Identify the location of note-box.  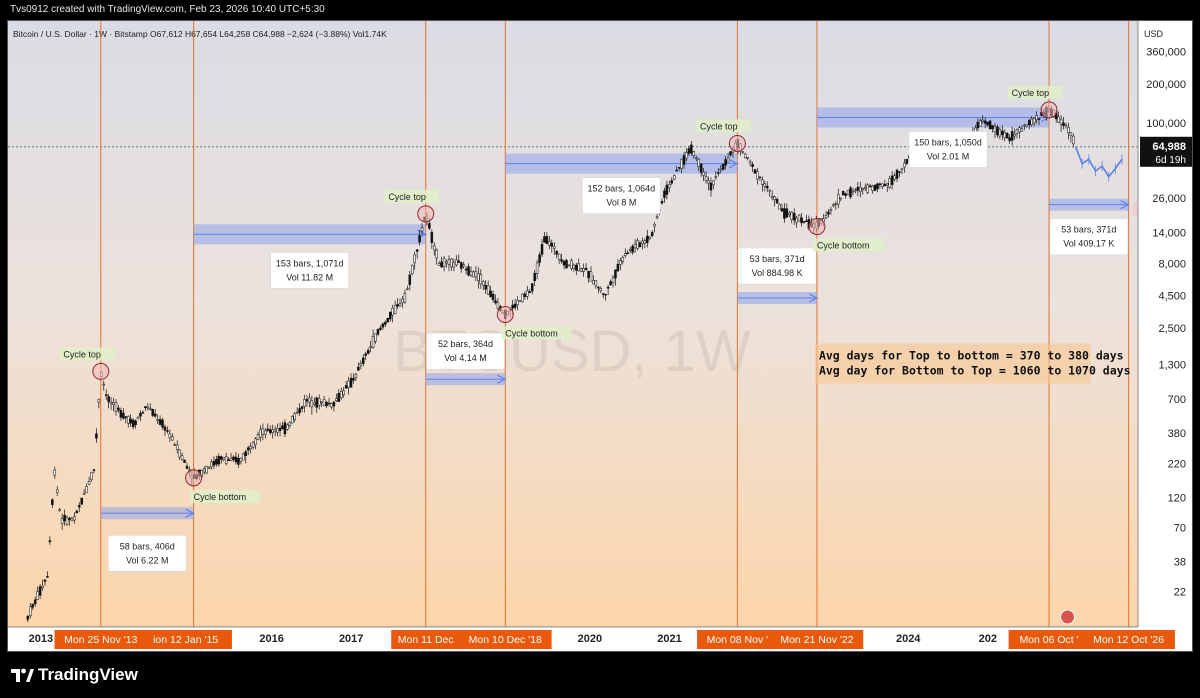
(952, 363).